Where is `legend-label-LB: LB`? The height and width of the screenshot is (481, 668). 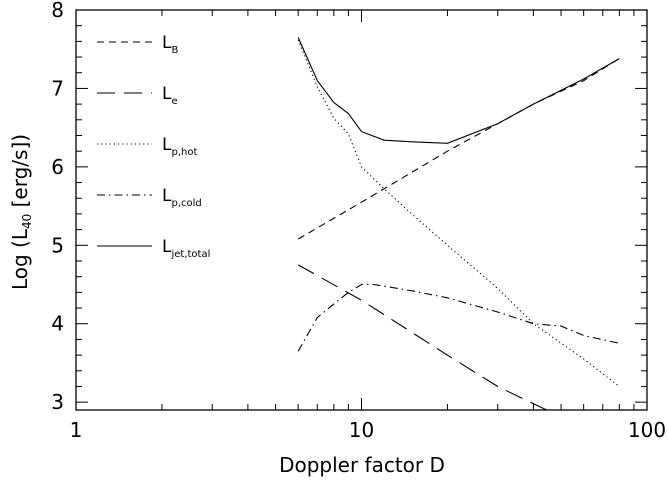
legend-label-LB: LB is located at coordinates (170, 44).